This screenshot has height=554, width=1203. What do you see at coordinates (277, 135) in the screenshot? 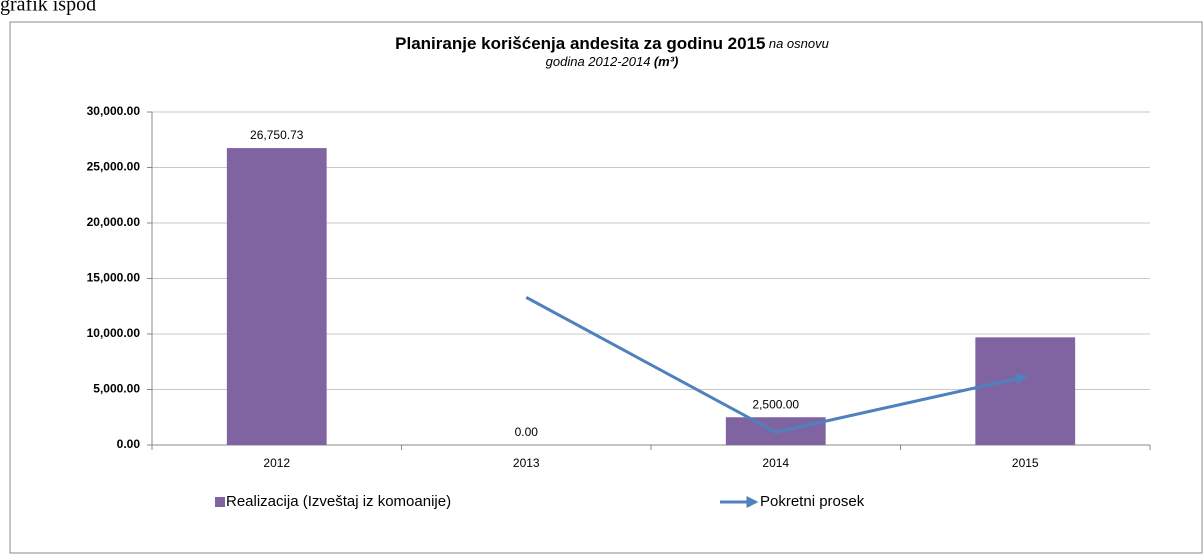
I see `data-label: 26,750.73` at bounding box center [277, 135].